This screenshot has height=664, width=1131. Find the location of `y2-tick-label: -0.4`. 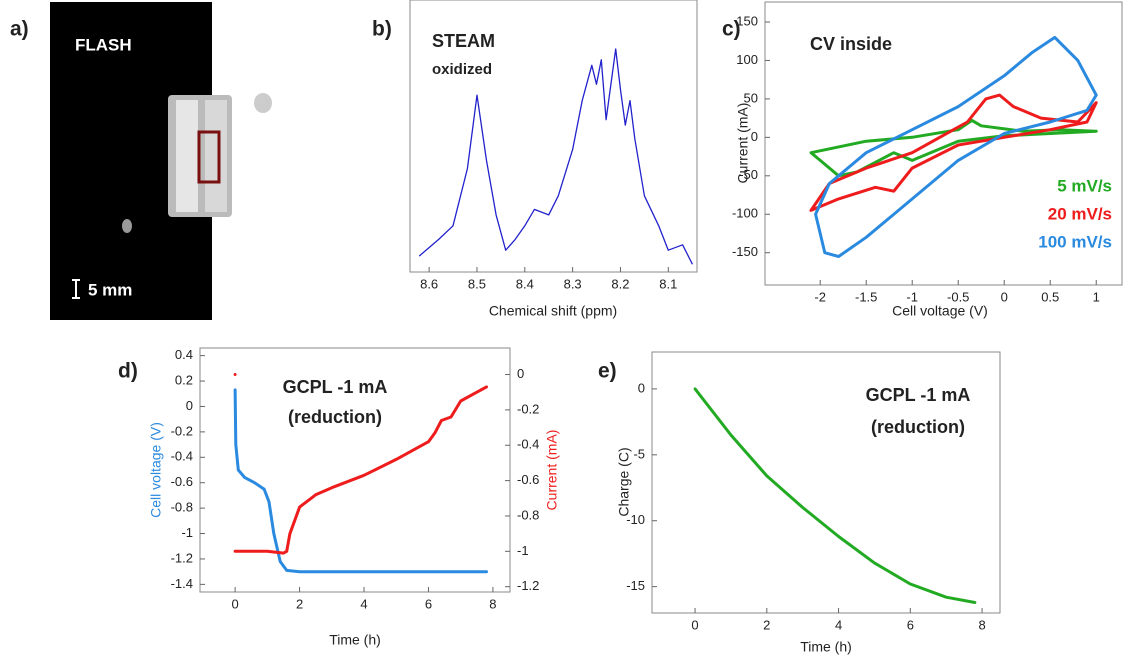

y2-tick-label: -0.4 is located at coordinates (528, 444).